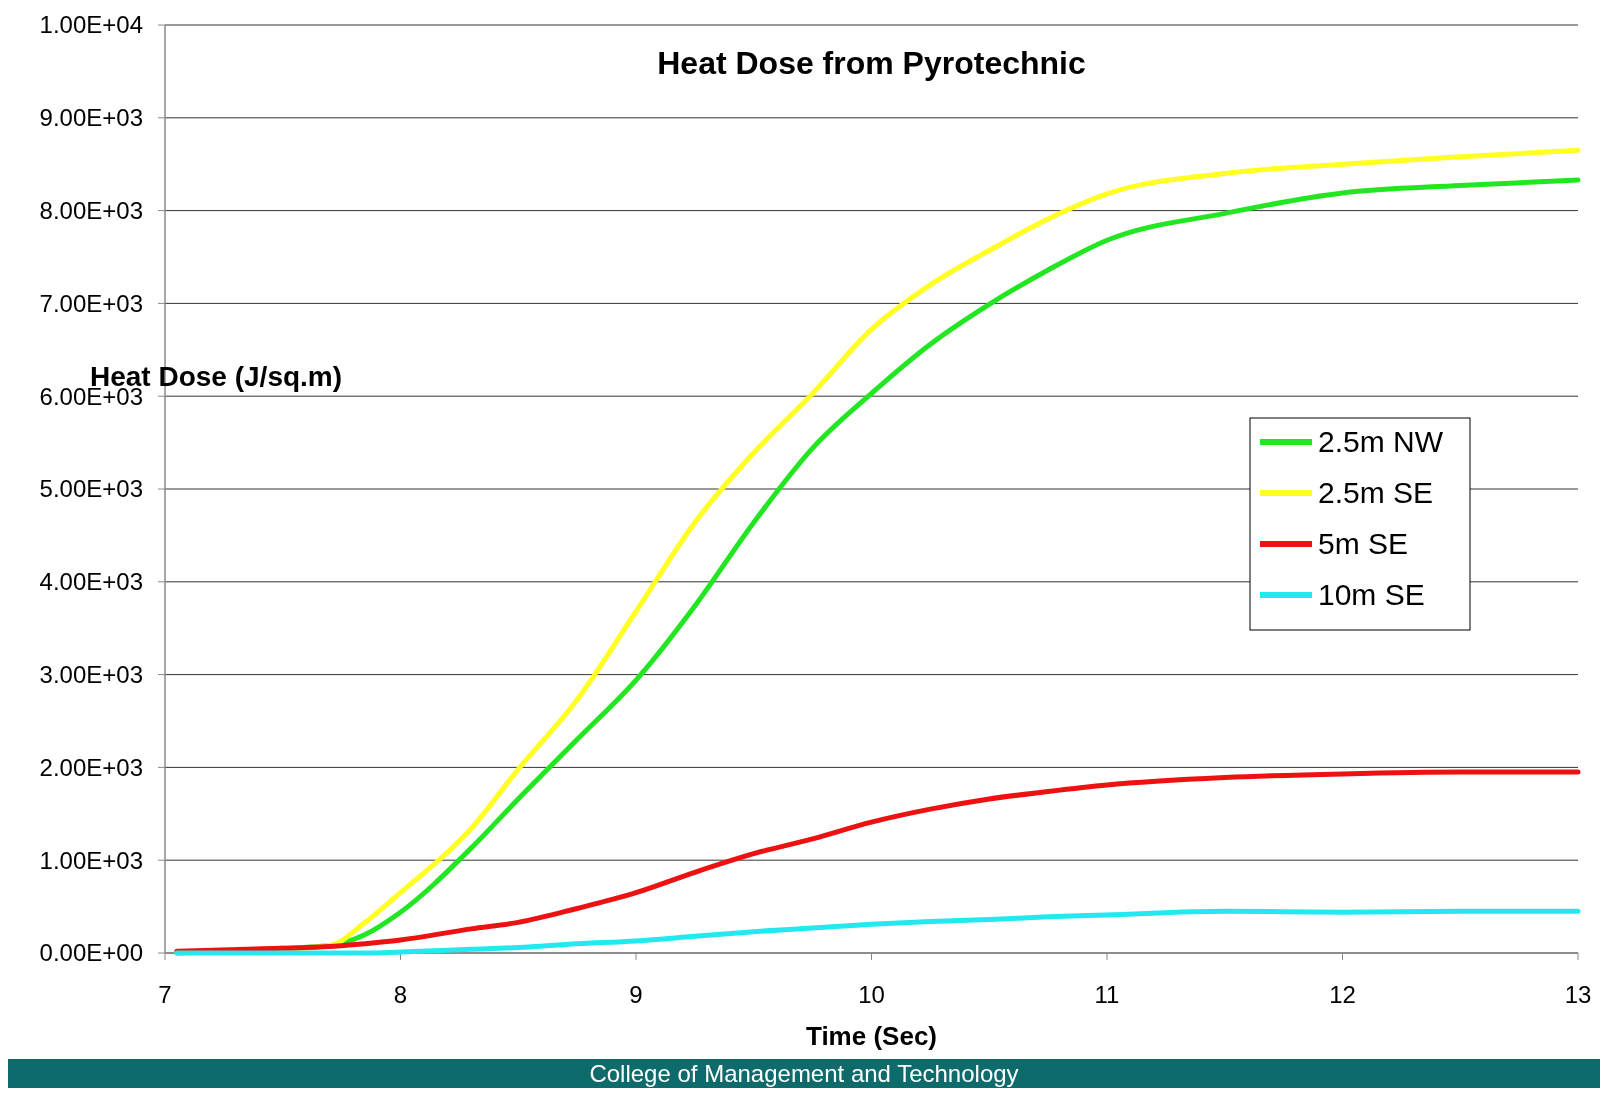  What do you see at coordinates (871, 994) in the screenshot?
I see `x-tick-label: 10` at bounding box center [871, 994].